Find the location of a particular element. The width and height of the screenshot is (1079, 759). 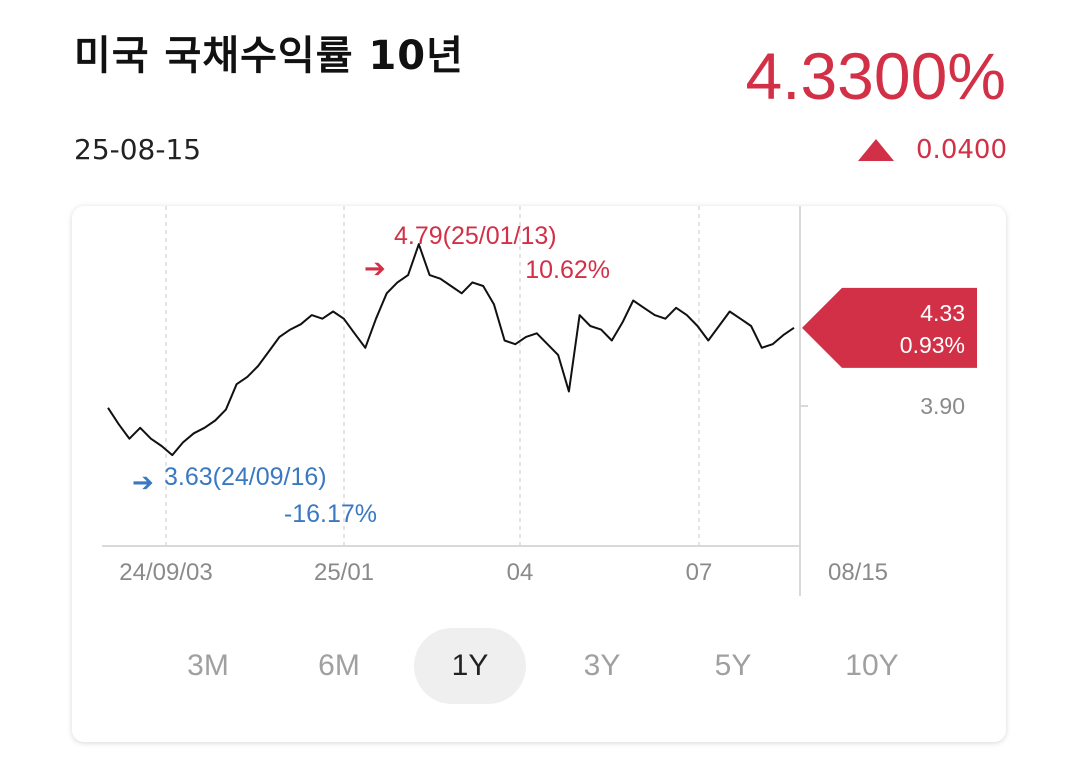

period-1y: 1Y is located at coordinates (470, 666).